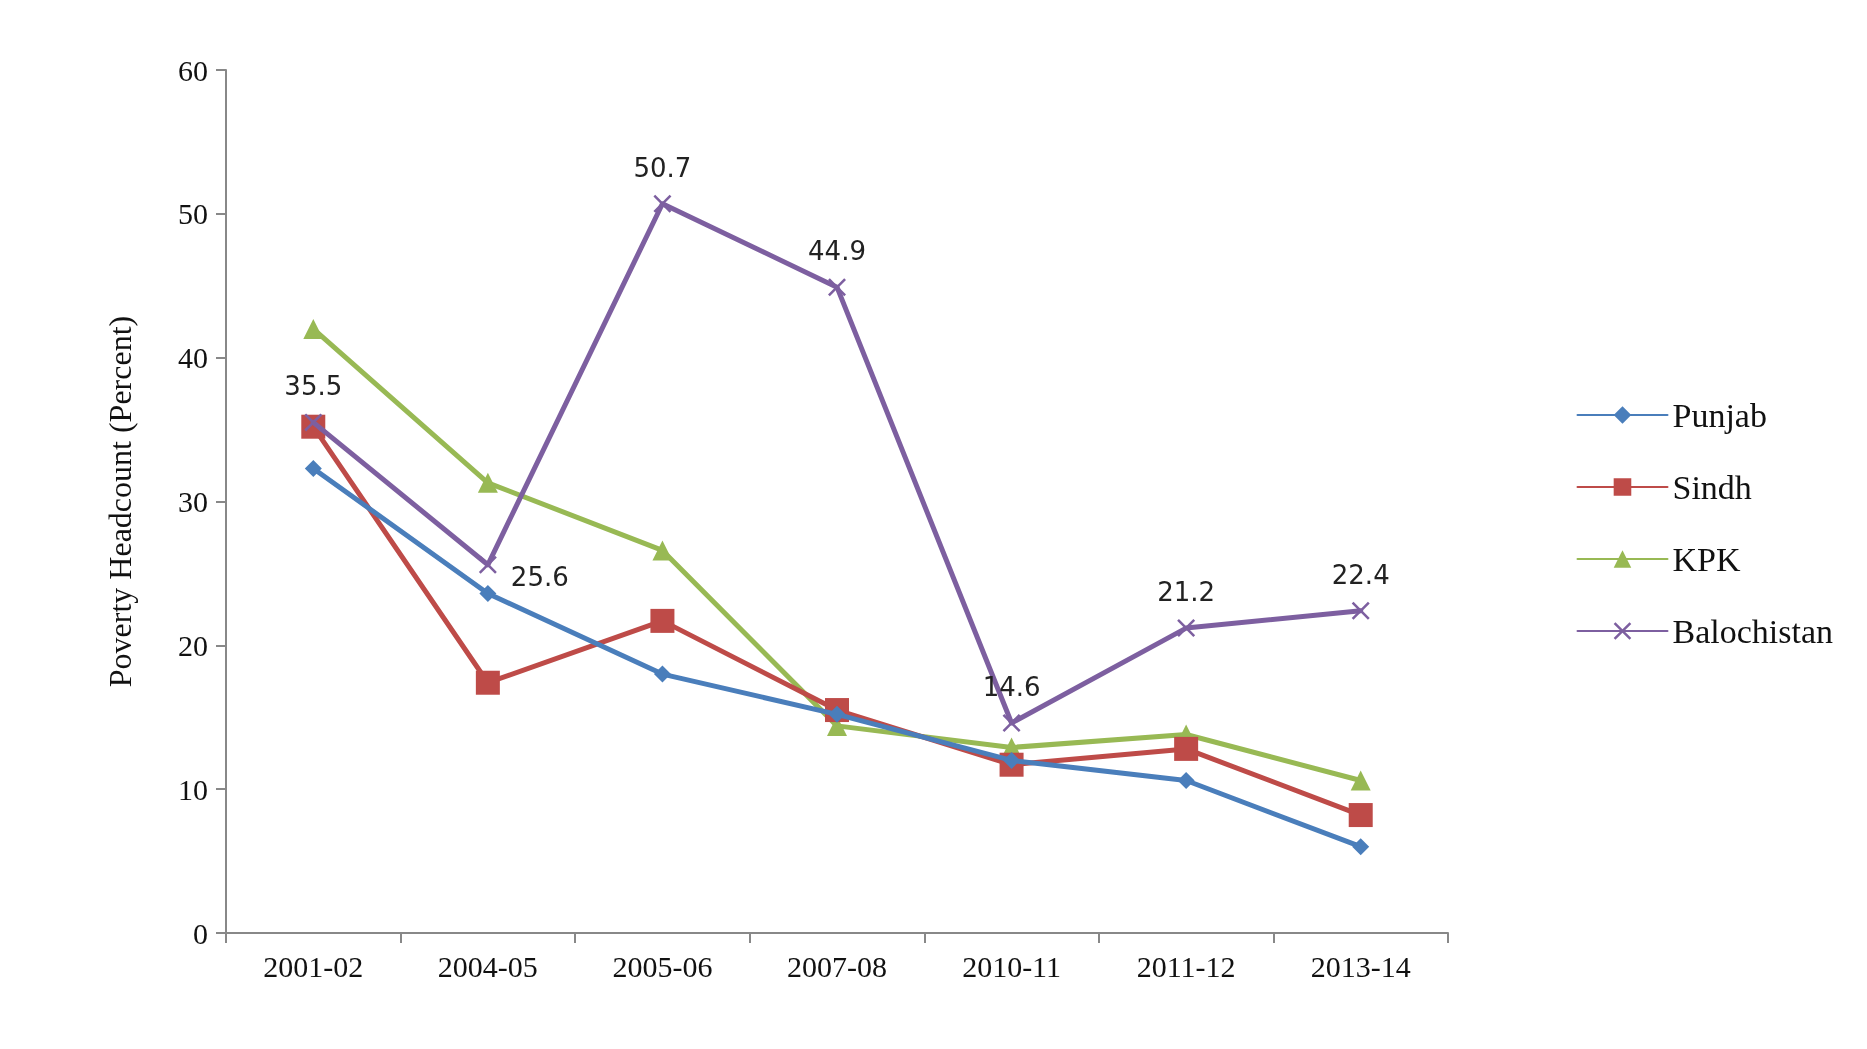 This screenshot has height=1049, width=1867. I want to click on legend-label: Punjab, so click(1719, 415).